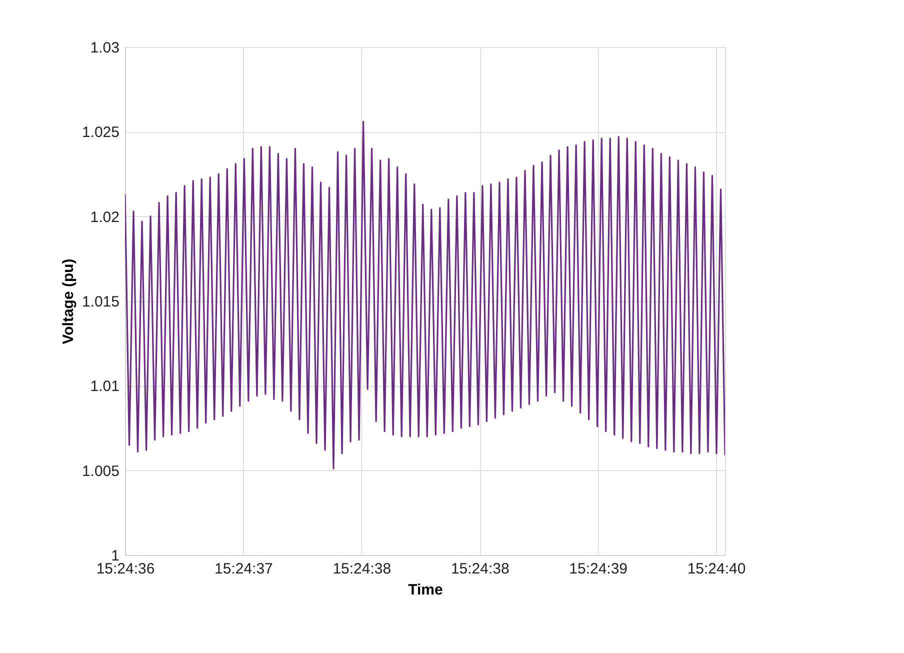  I want to click on y-tick-label: 1.015, so click(101, 302).